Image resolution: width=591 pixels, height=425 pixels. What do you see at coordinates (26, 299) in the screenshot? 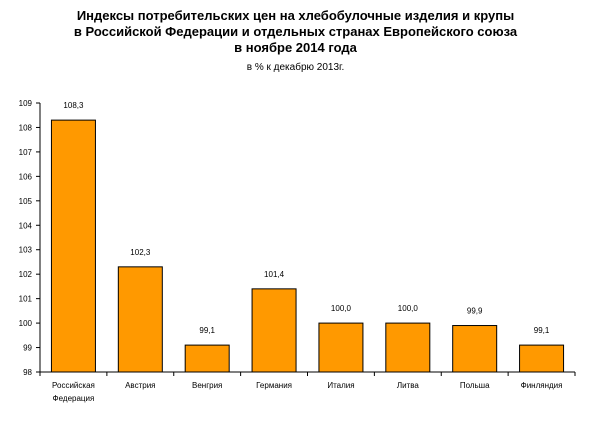
I see `y-tick-label: 101` at bounding box center [26, 299].